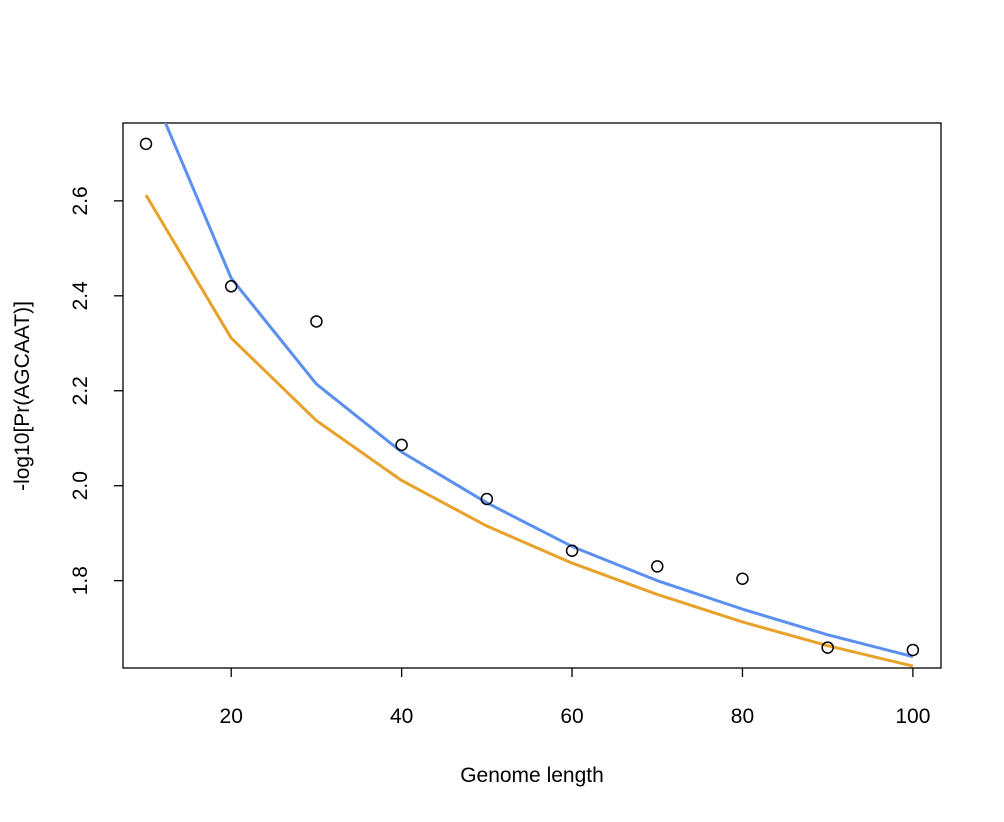 Image resolution: width=1004 pixels, height=822 pixels. Describe the element at coordinates (401, 716) in the screenshot. I see `x-tick-label: 40` at that location.